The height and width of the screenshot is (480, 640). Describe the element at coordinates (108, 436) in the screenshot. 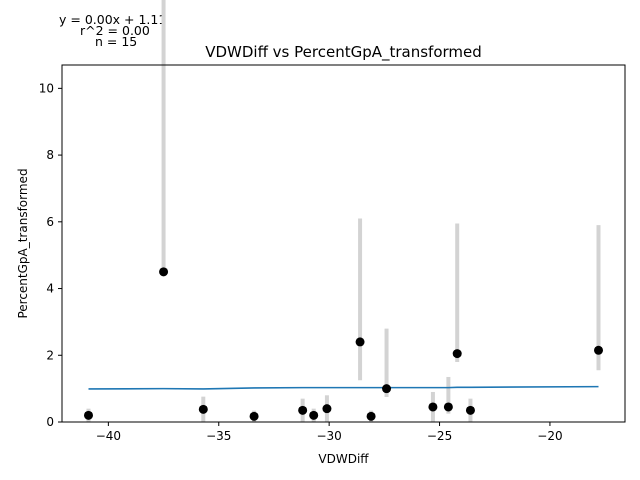

I see `x-tick-label: −40` at that location.